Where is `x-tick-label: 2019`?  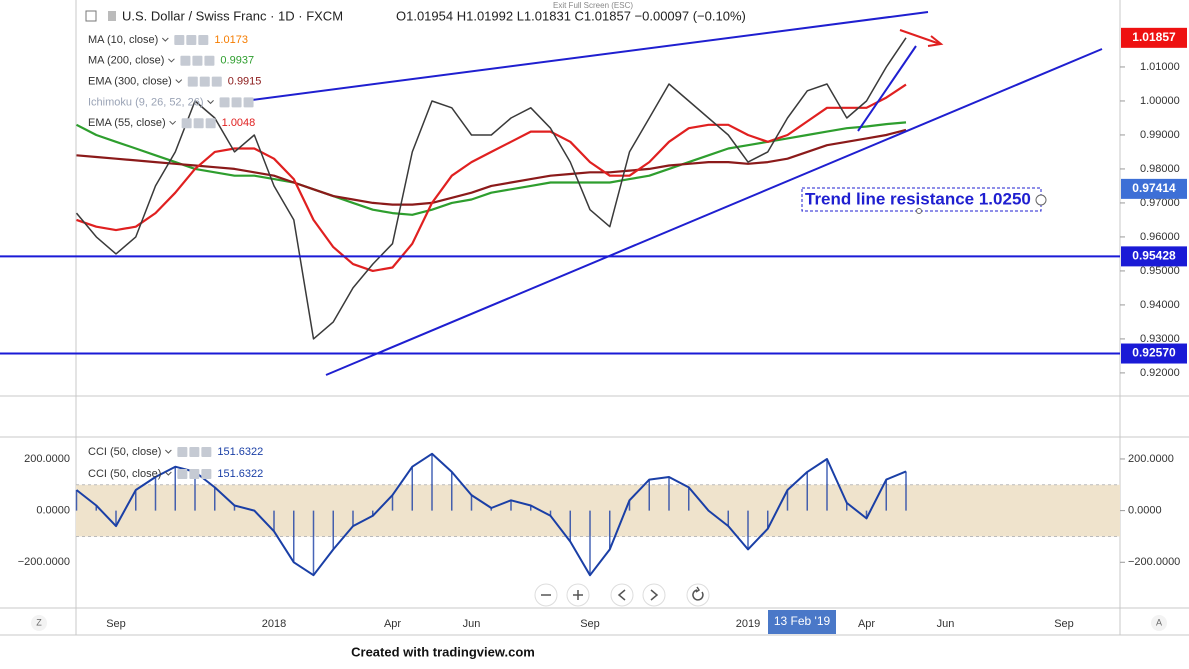
x-tick-label: 2019 is located at coordinates (748, 624).